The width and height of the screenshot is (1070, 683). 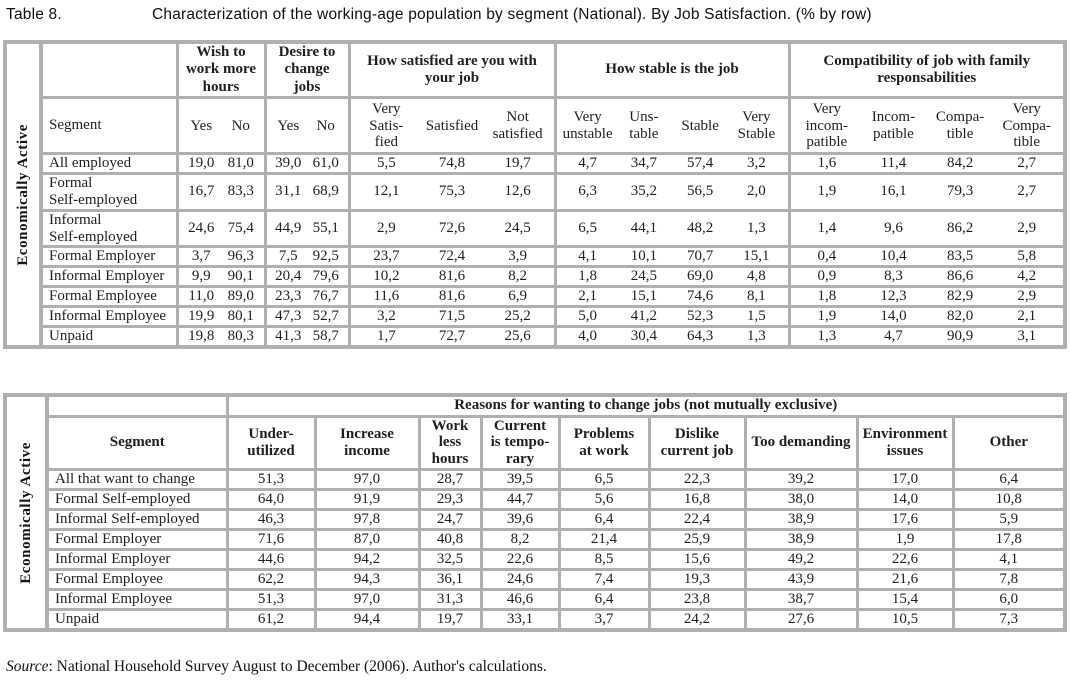 What do you see at coordinates (288, 296) in the screenshot?
I see `value: 23,3` at bounding box center [288, 296].